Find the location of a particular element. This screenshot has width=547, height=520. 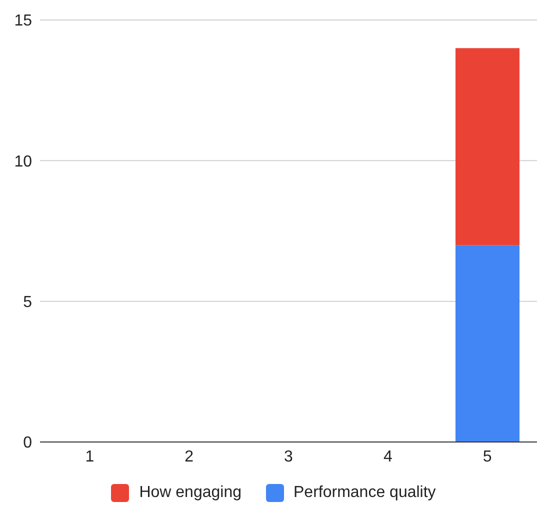

x-tick-label: 4 is located at coordinates (387, 457).